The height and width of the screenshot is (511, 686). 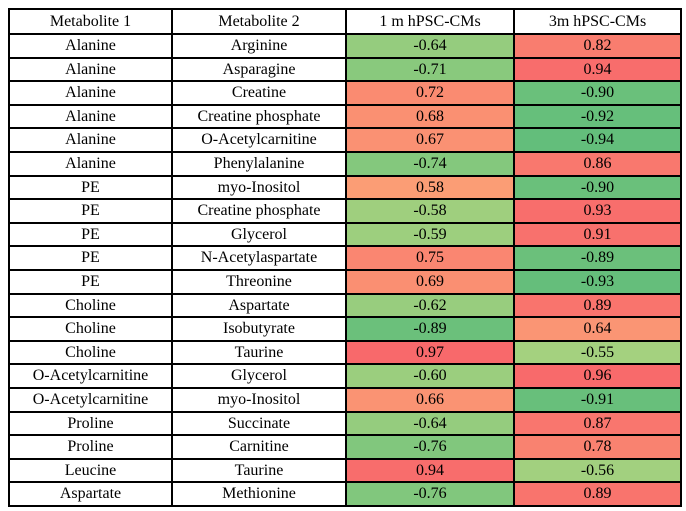 What do you see at coordinates (259, 329) in the screenshot?
I see `metabolite2-cell: Isobutyrate` at bounding box center [259, 329].